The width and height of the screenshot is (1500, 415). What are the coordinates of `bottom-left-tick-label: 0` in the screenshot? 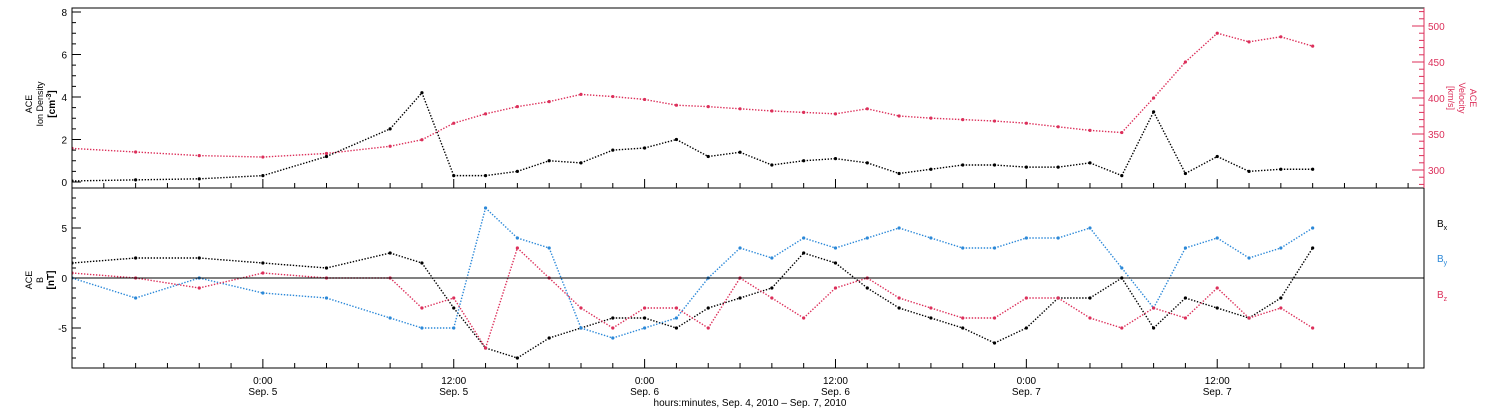 It's located at (64, 279).